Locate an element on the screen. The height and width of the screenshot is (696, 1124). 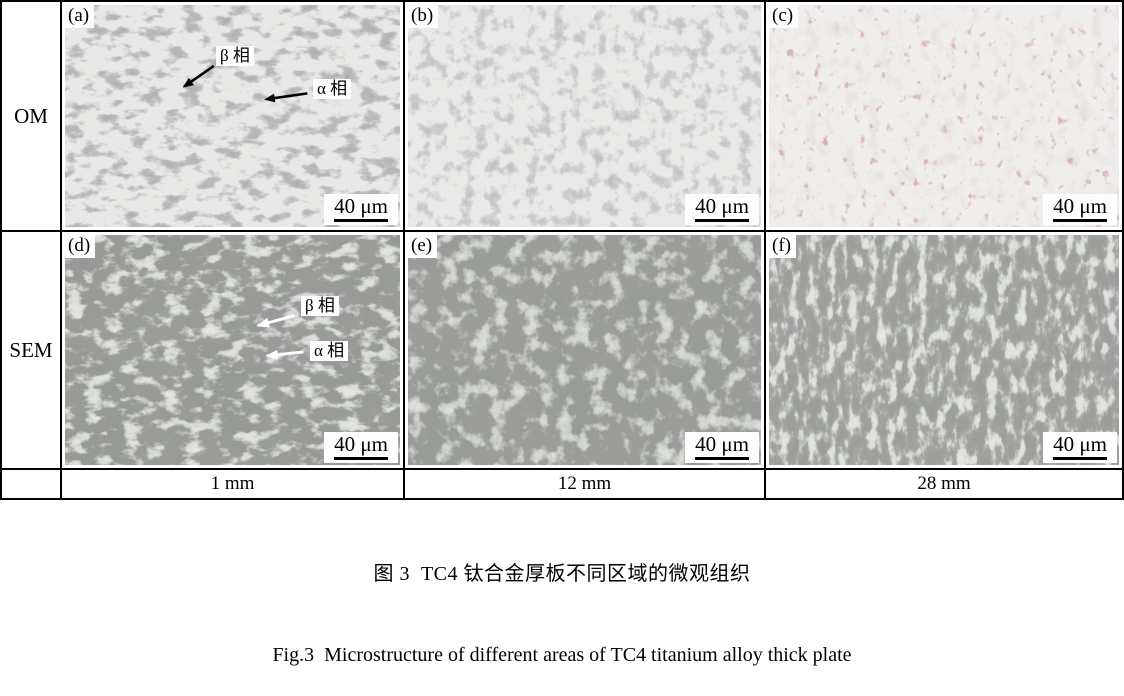
micrograph-a: (a) β 相 α 相 40 μm is located at coordinates (232, 116).